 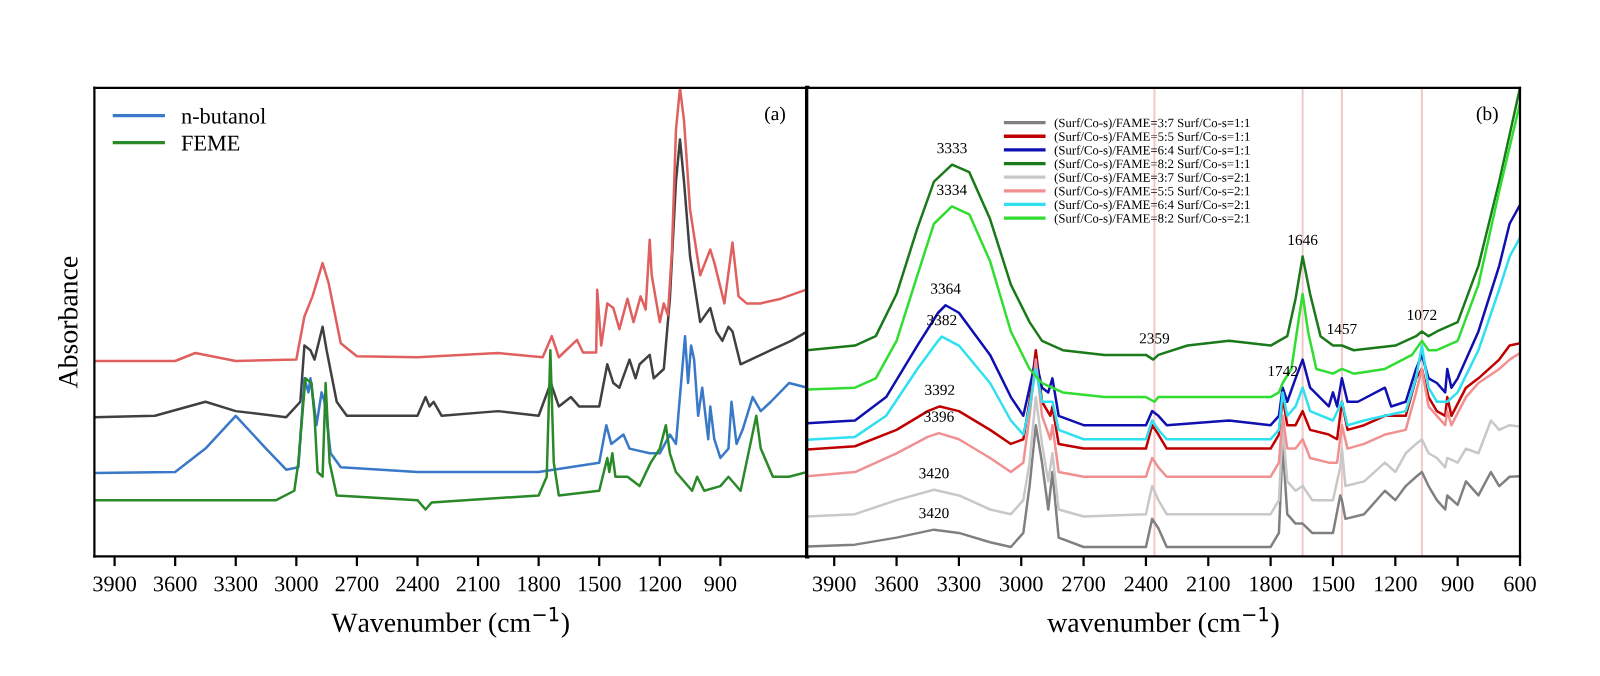 I want to click on x-tick-label: 600, so click(x=1520, y=584).